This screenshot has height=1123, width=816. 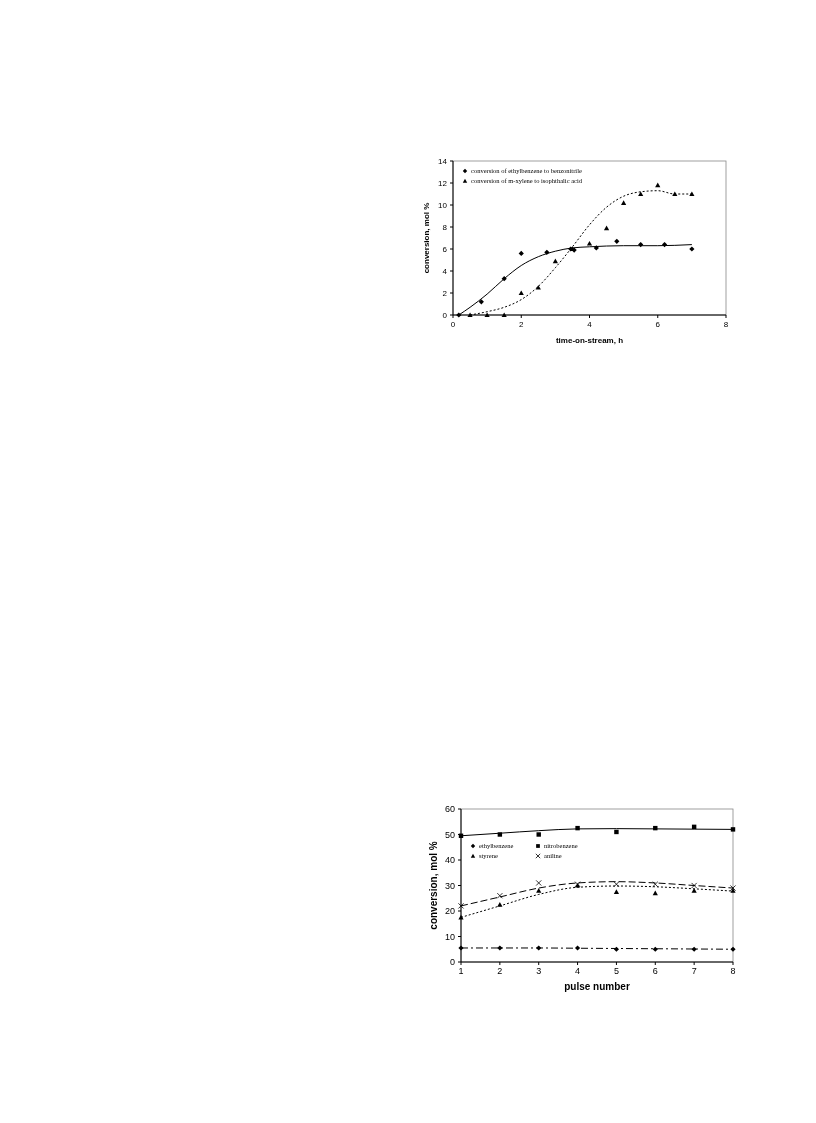 What do you see at coordinates (445, 227) in the screenshot?
I see `y-tick-label: 8` at bounding box center [445, 227].